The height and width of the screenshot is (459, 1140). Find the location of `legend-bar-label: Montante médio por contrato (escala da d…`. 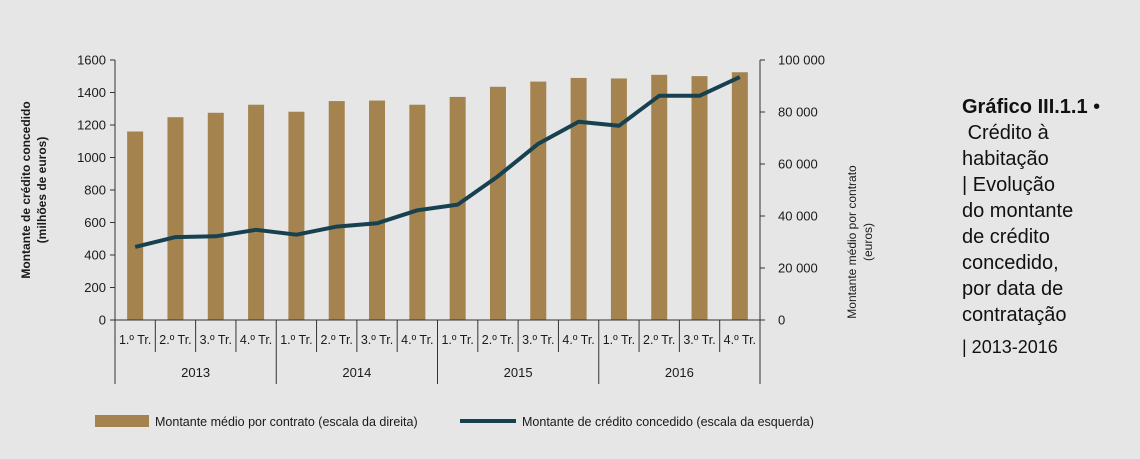

legend-bar-label: Montante médio por contrato (escala da d… is located at coordinates (286, 422).